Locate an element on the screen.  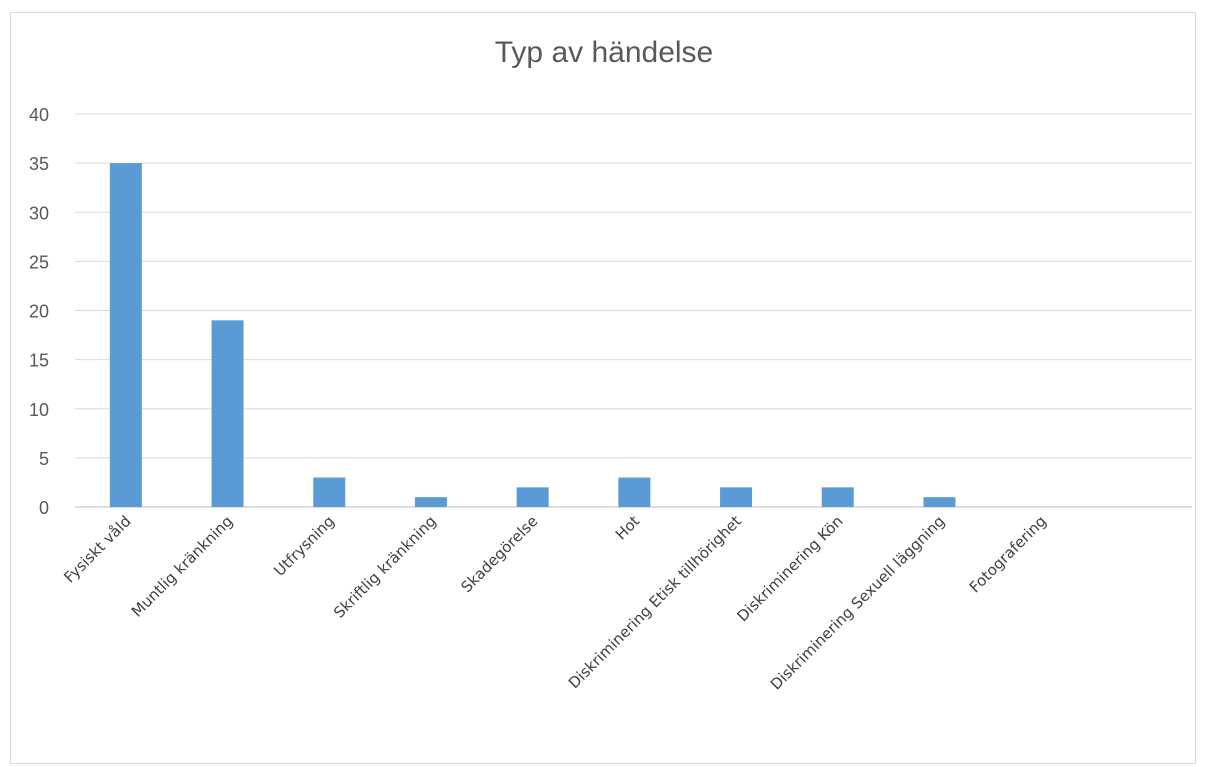
x-category-label: Skadegörelse is located at coordinates (499, 554).